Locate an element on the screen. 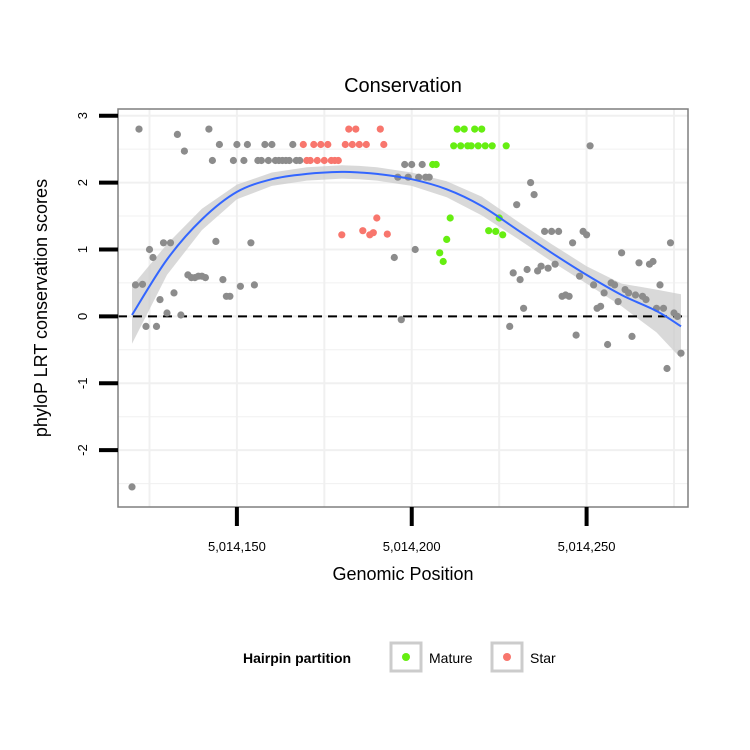 This screenshot has width=750, height=750. y-tick-label: 2 is located at coordinates (82, 182).